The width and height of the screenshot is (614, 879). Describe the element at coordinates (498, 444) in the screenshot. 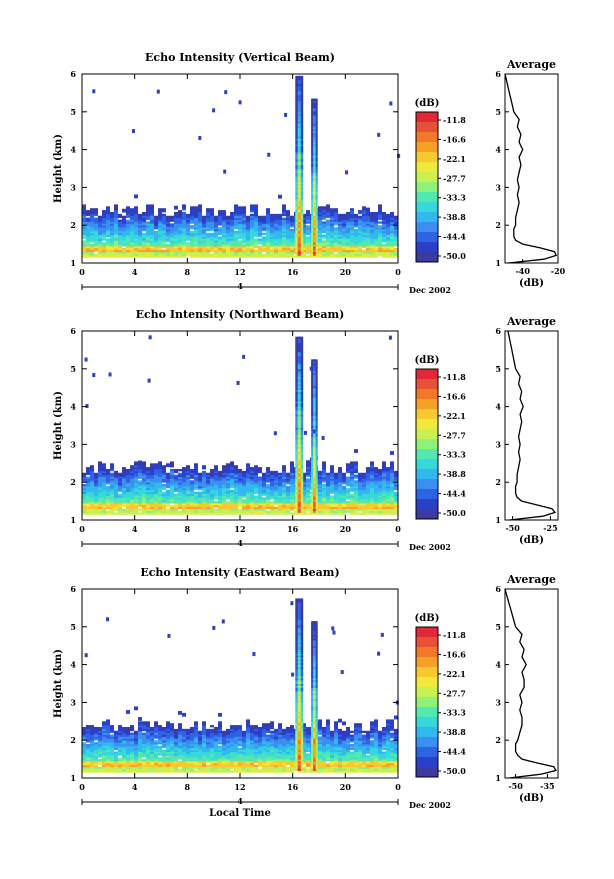

I see `profile-y-tick-label: 3` at that location.